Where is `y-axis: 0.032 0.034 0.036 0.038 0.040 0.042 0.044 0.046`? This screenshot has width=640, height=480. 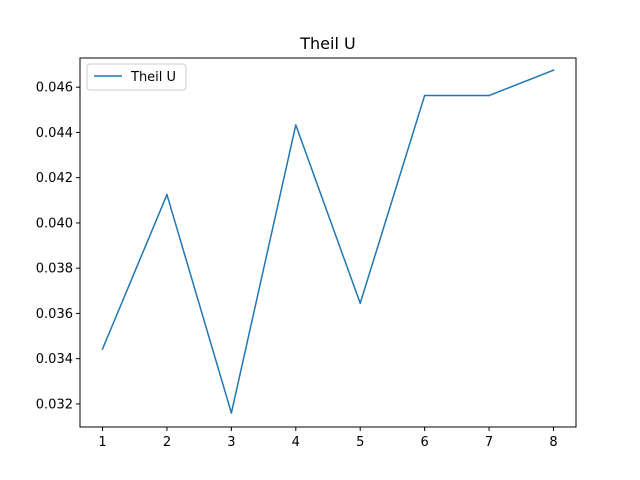 y-axis: 0.032 0.034 0.036 0.038 0.040 0.042 0.044 0.046 is located at coordinates (58, 246).